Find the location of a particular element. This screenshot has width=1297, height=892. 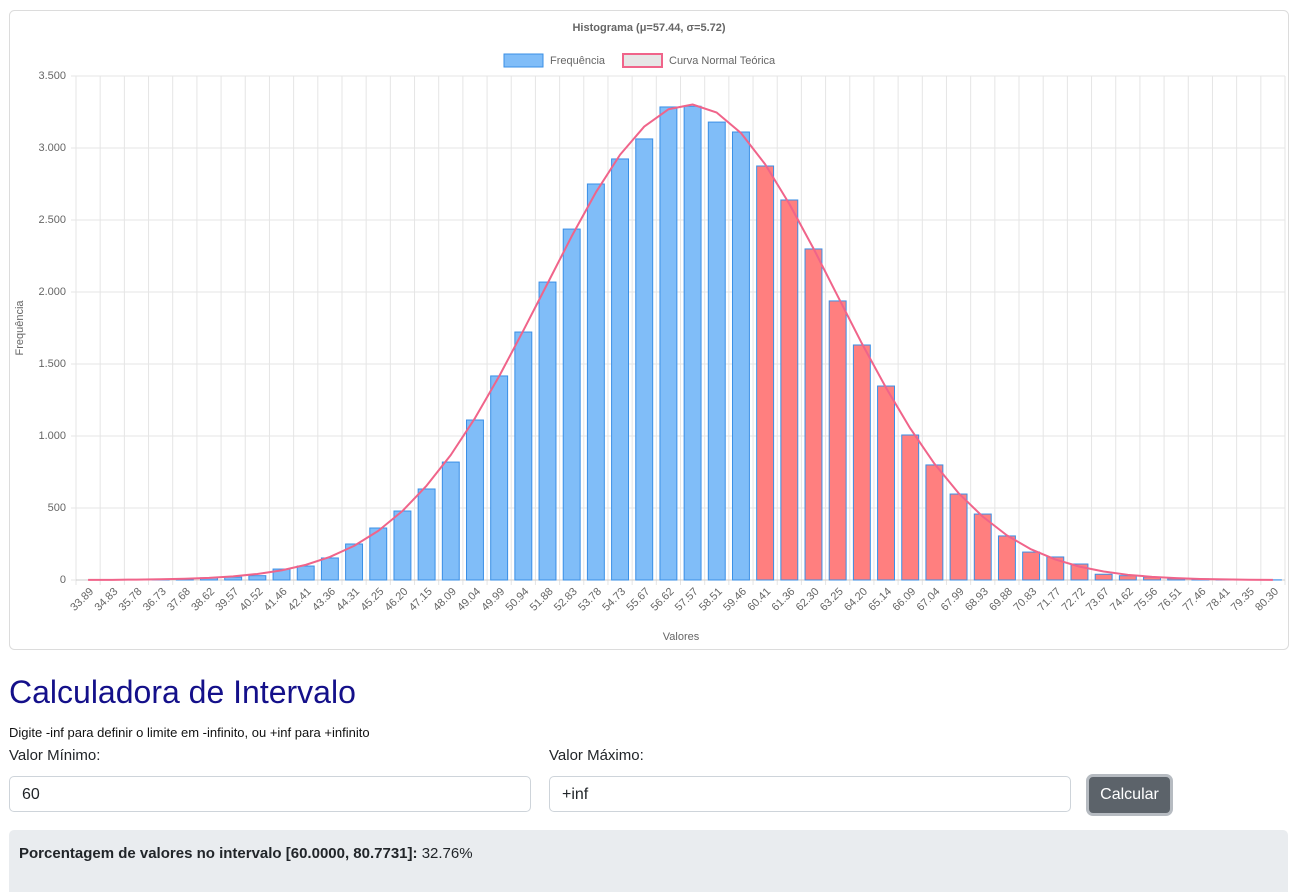

legend-label: Curva Normal Teórica is located at coordinates (722, 61).